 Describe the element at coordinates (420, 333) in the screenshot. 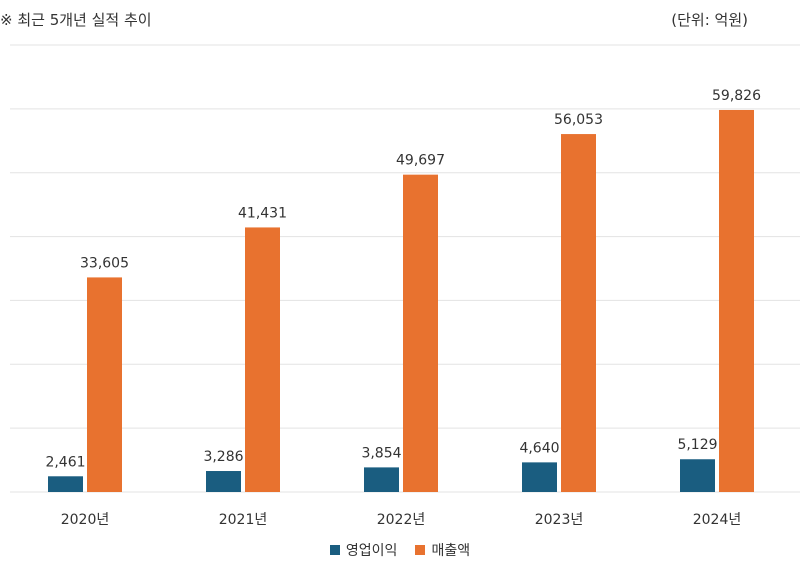

I see `bar-revenue-2022` at that location.